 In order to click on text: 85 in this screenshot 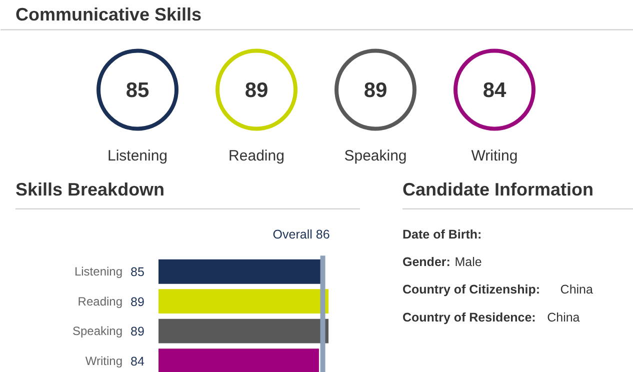, I will do `click(138, 90)`.